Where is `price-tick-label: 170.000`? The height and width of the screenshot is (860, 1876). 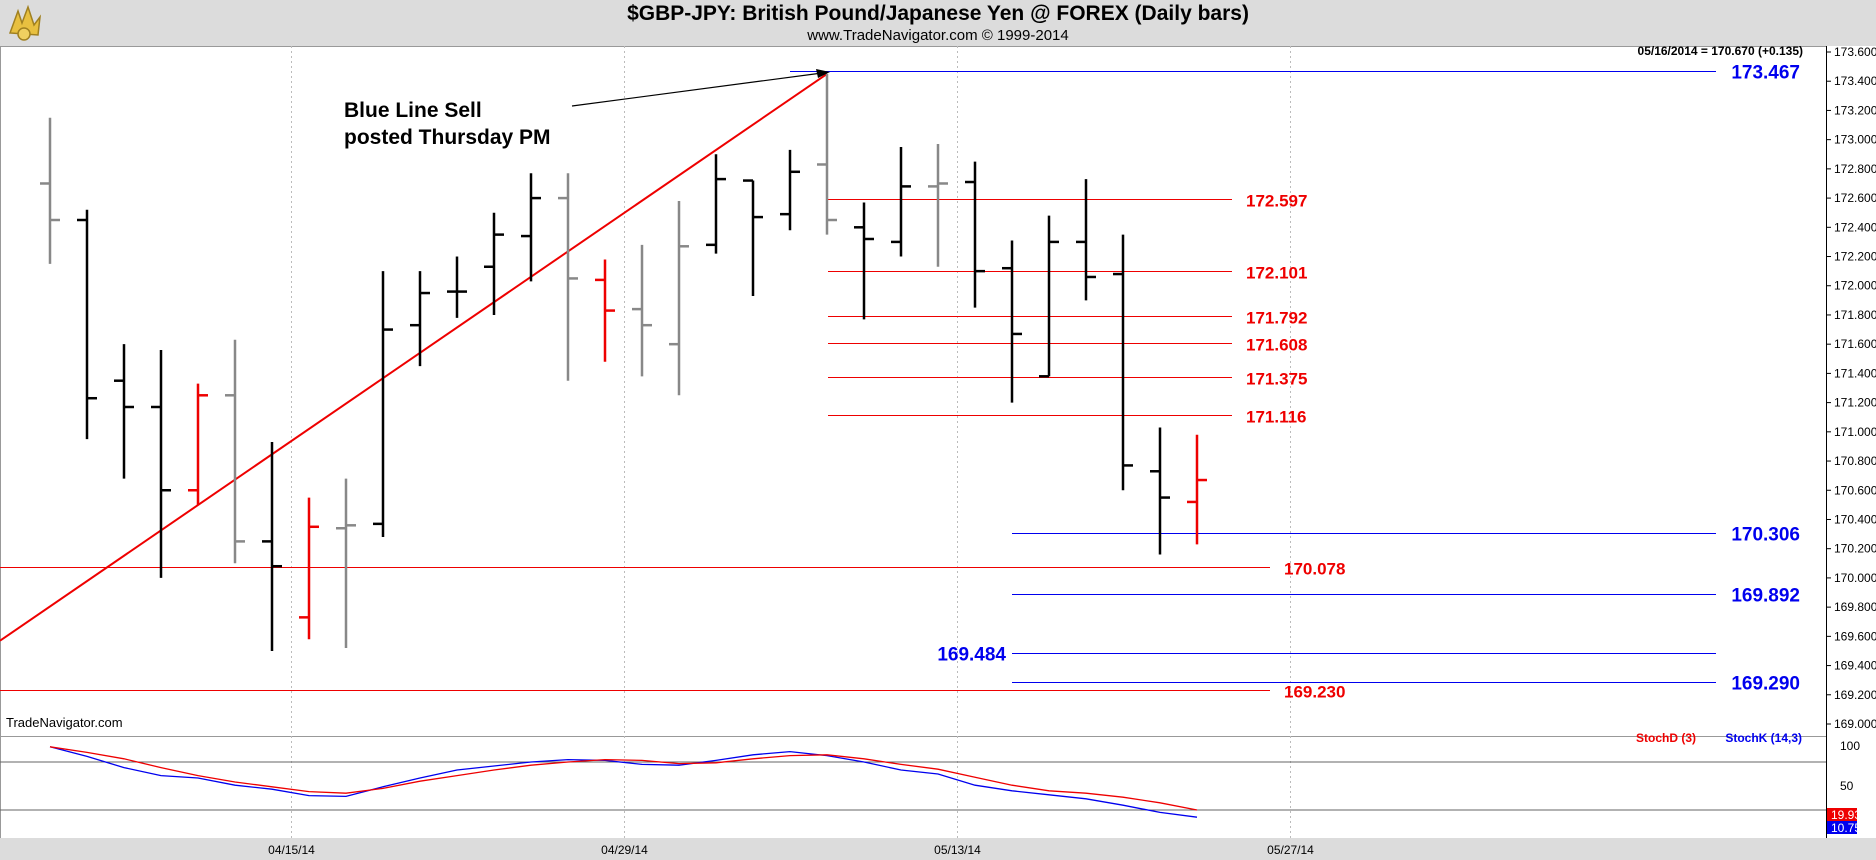 price-tick-label: 170.000 is located at coordinates (1855, 578).